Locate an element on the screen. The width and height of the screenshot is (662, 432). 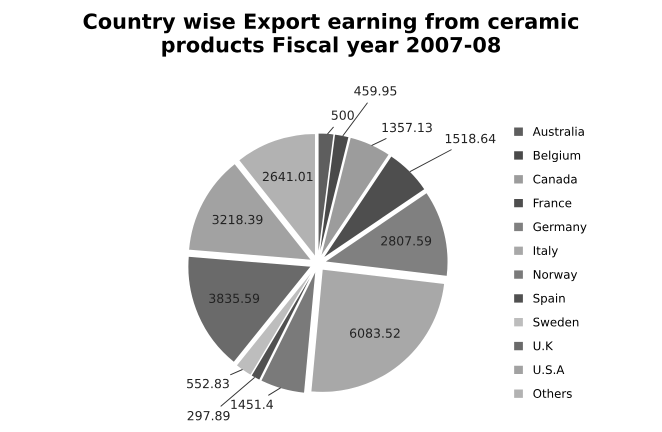
data-label: 1451.4 is located at coordinates (252, 405).